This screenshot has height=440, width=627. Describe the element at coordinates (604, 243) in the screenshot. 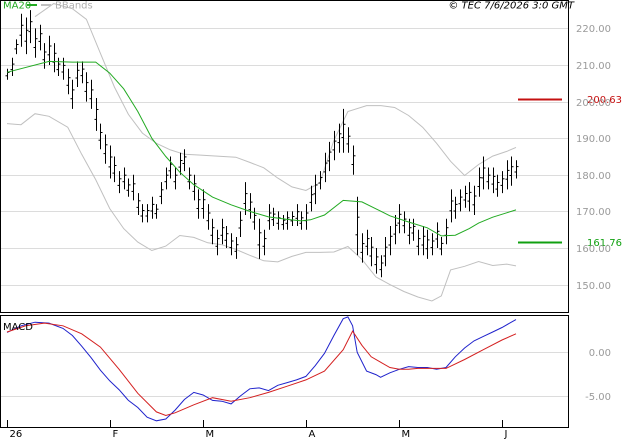

I see `support-label: 161.76` at that location.